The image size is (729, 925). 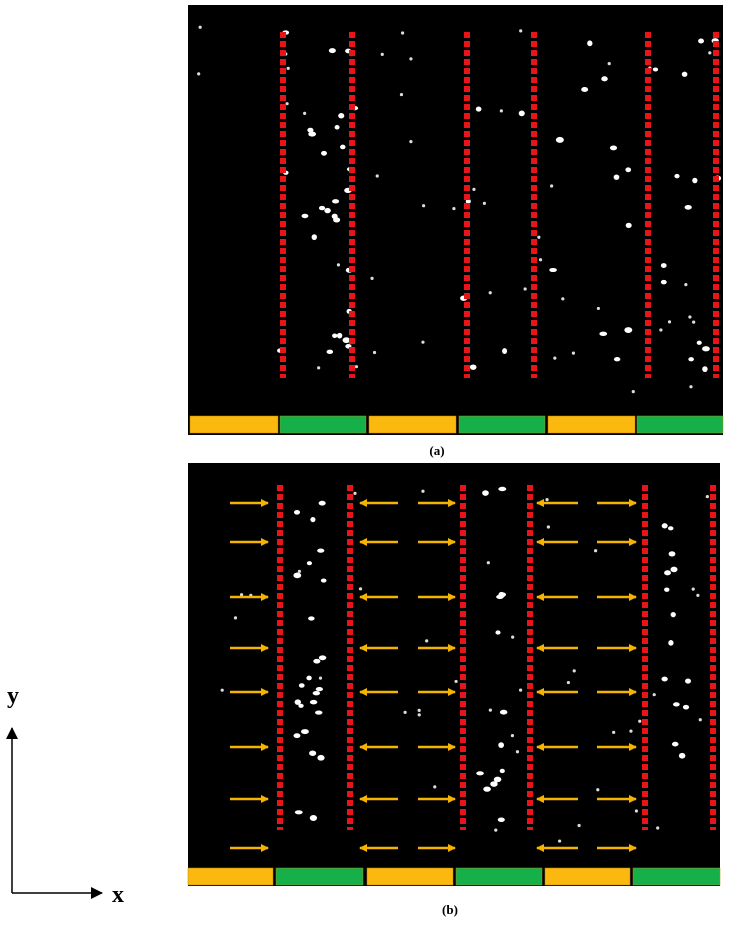 What do you see at coordinates (13, 696) in the screenshot?
I see `axis-label: y` at bounding box center [13, 696].